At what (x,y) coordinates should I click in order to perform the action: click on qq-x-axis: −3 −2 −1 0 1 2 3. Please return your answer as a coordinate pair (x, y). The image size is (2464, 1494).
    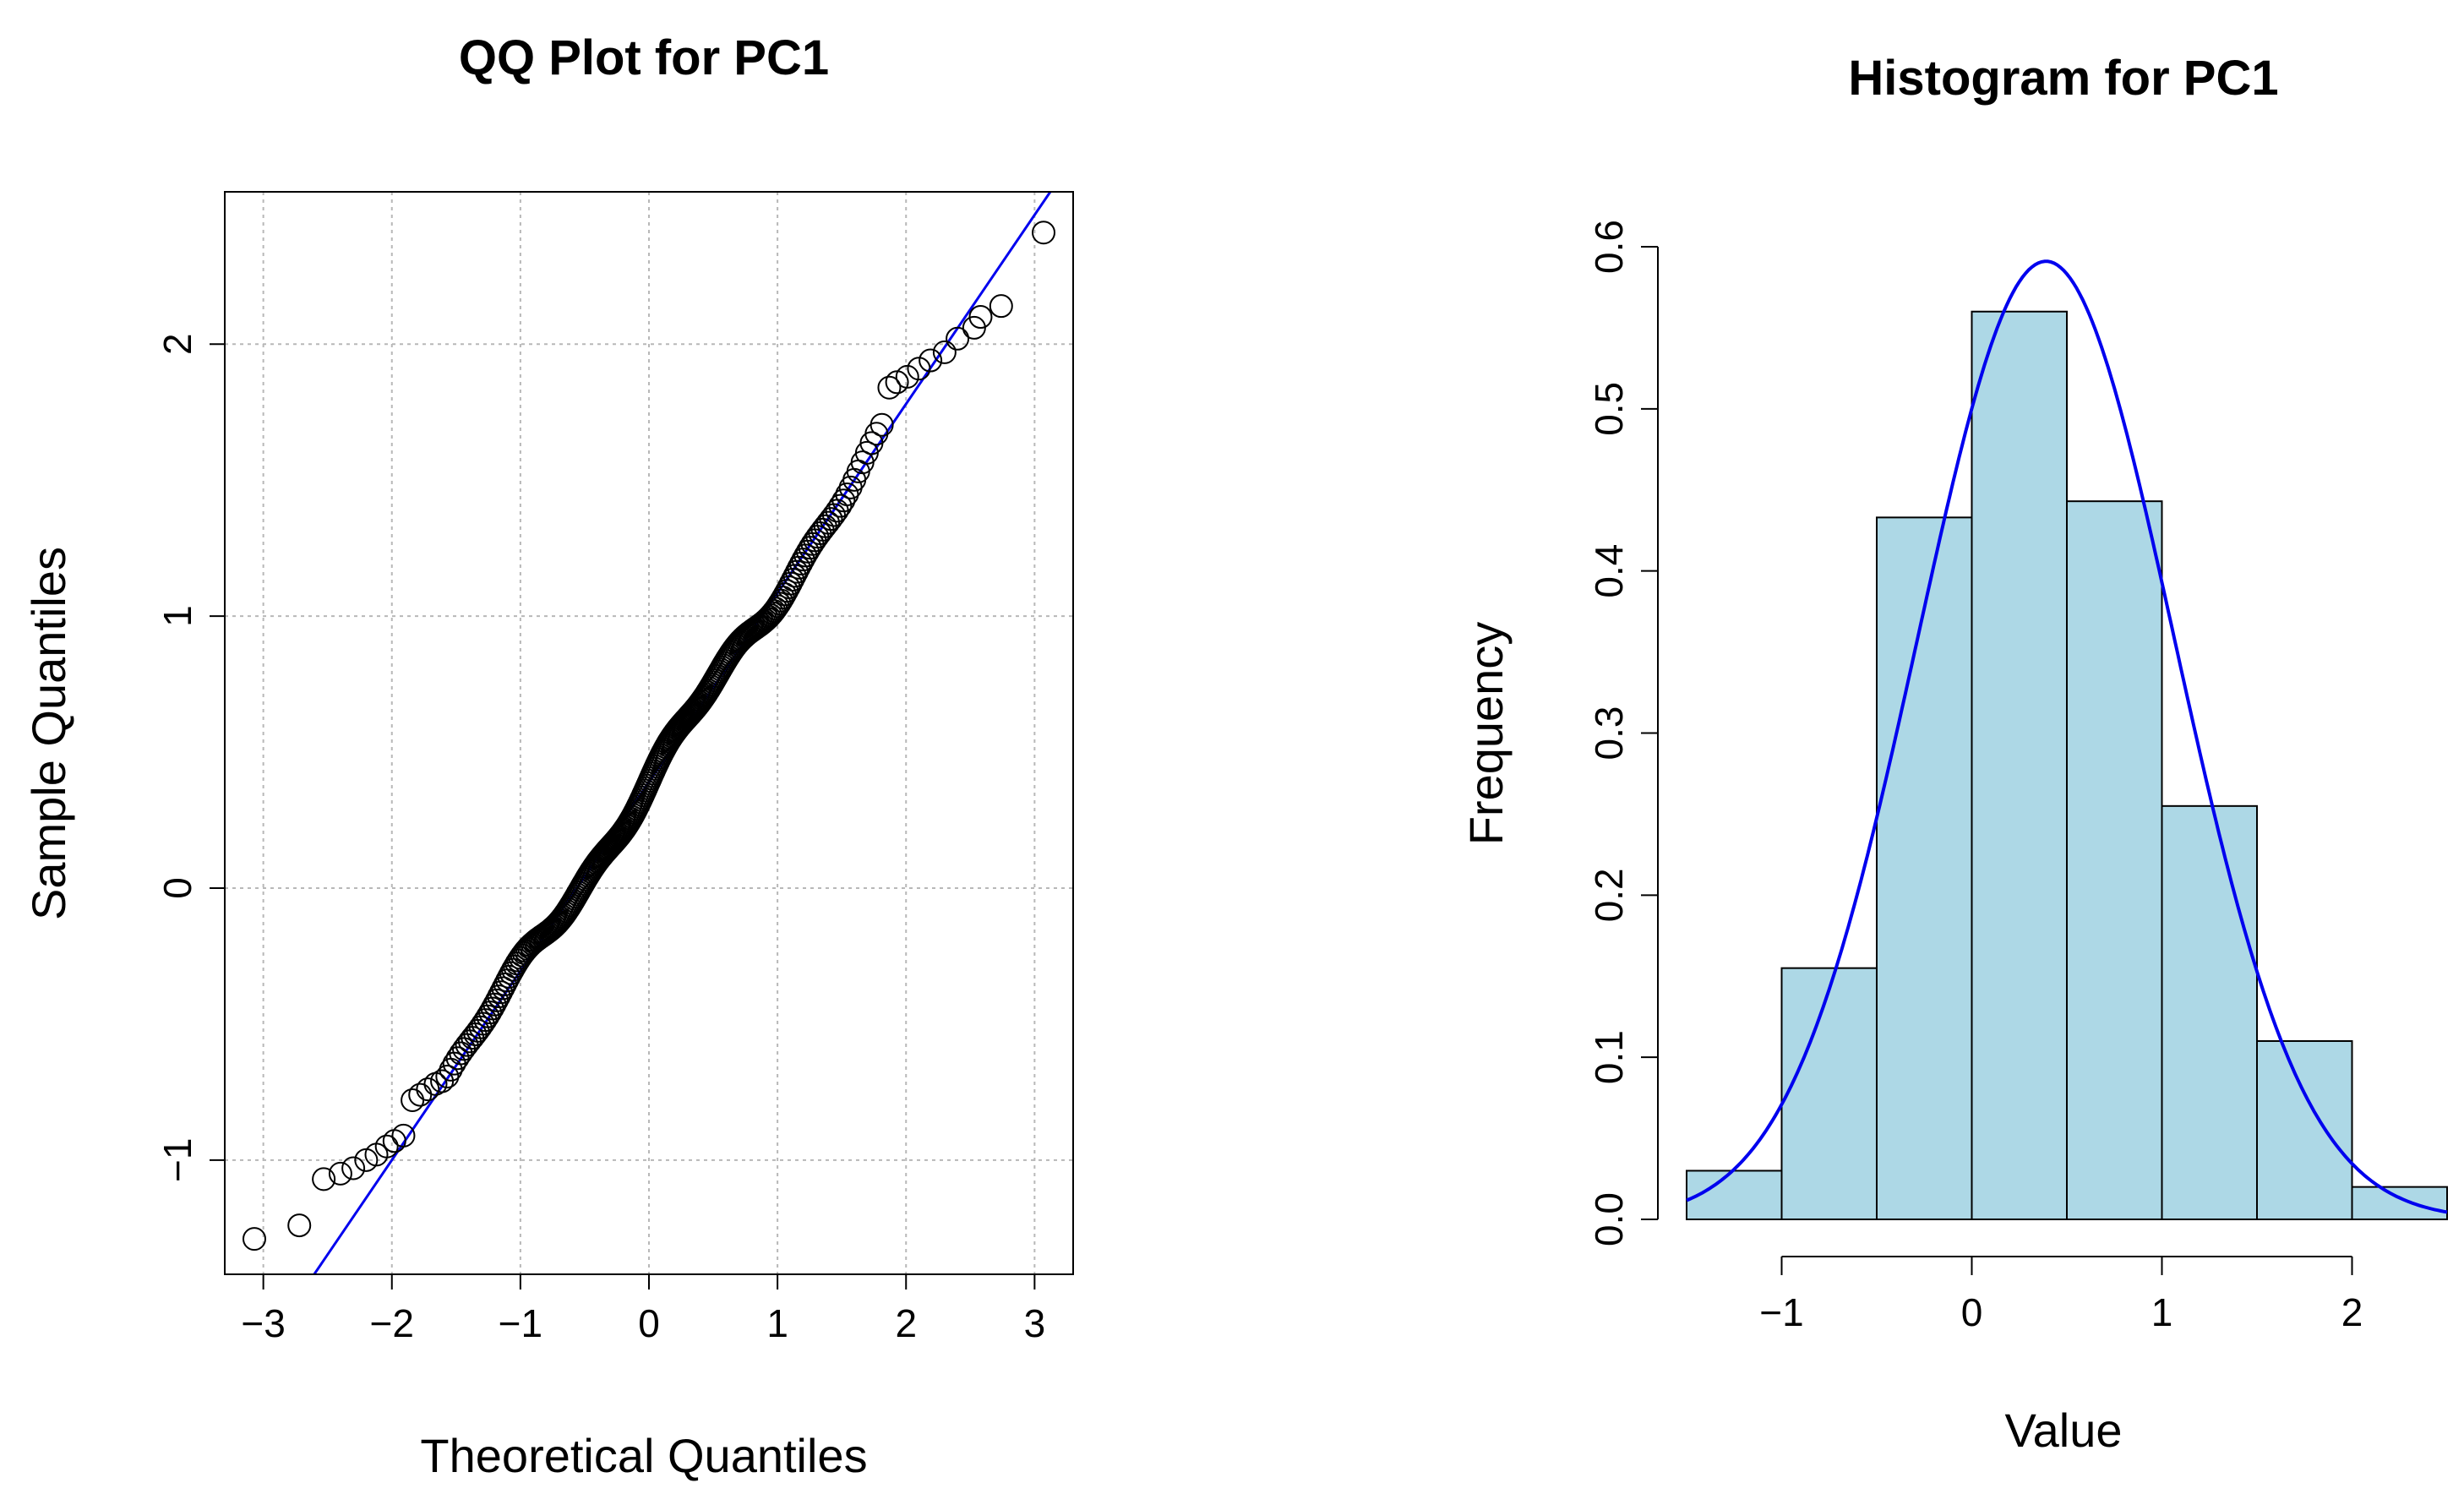
    Looking at the image, I should click on (643, 1309).